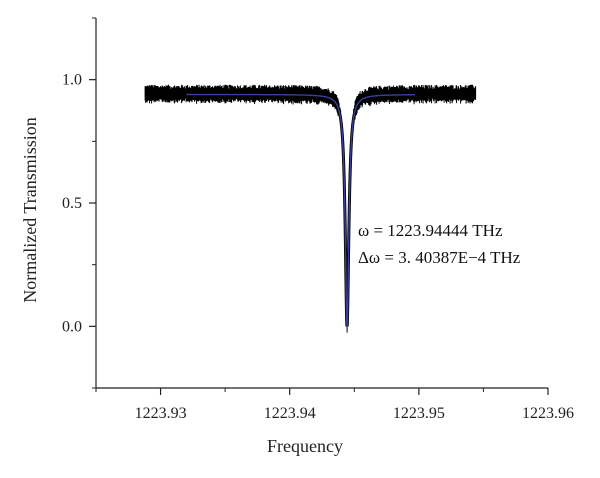  Describe the element at coordinates (72, 80) in the screenshot. I see `y-tick-label: 1.0` at that location.